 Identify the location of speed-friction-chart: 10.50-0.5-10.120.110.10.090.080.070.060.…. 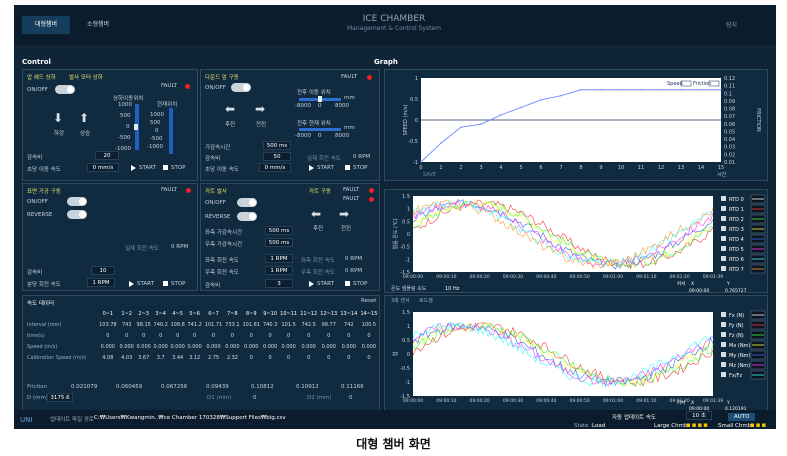
(582, 127).